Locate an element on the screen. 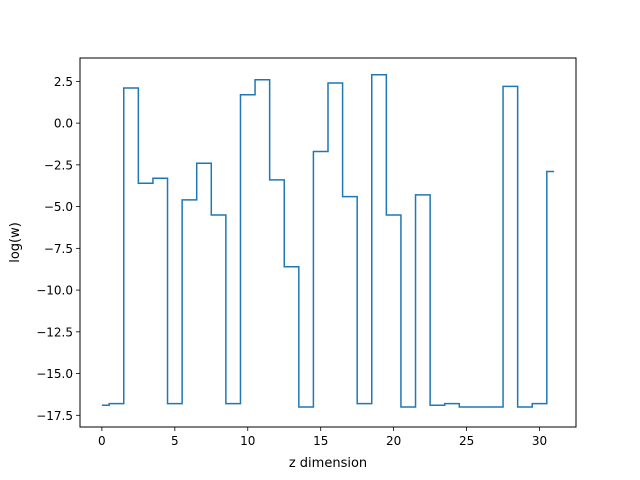  y-tick-label: −7.5 is located at coordinates (58, 249).